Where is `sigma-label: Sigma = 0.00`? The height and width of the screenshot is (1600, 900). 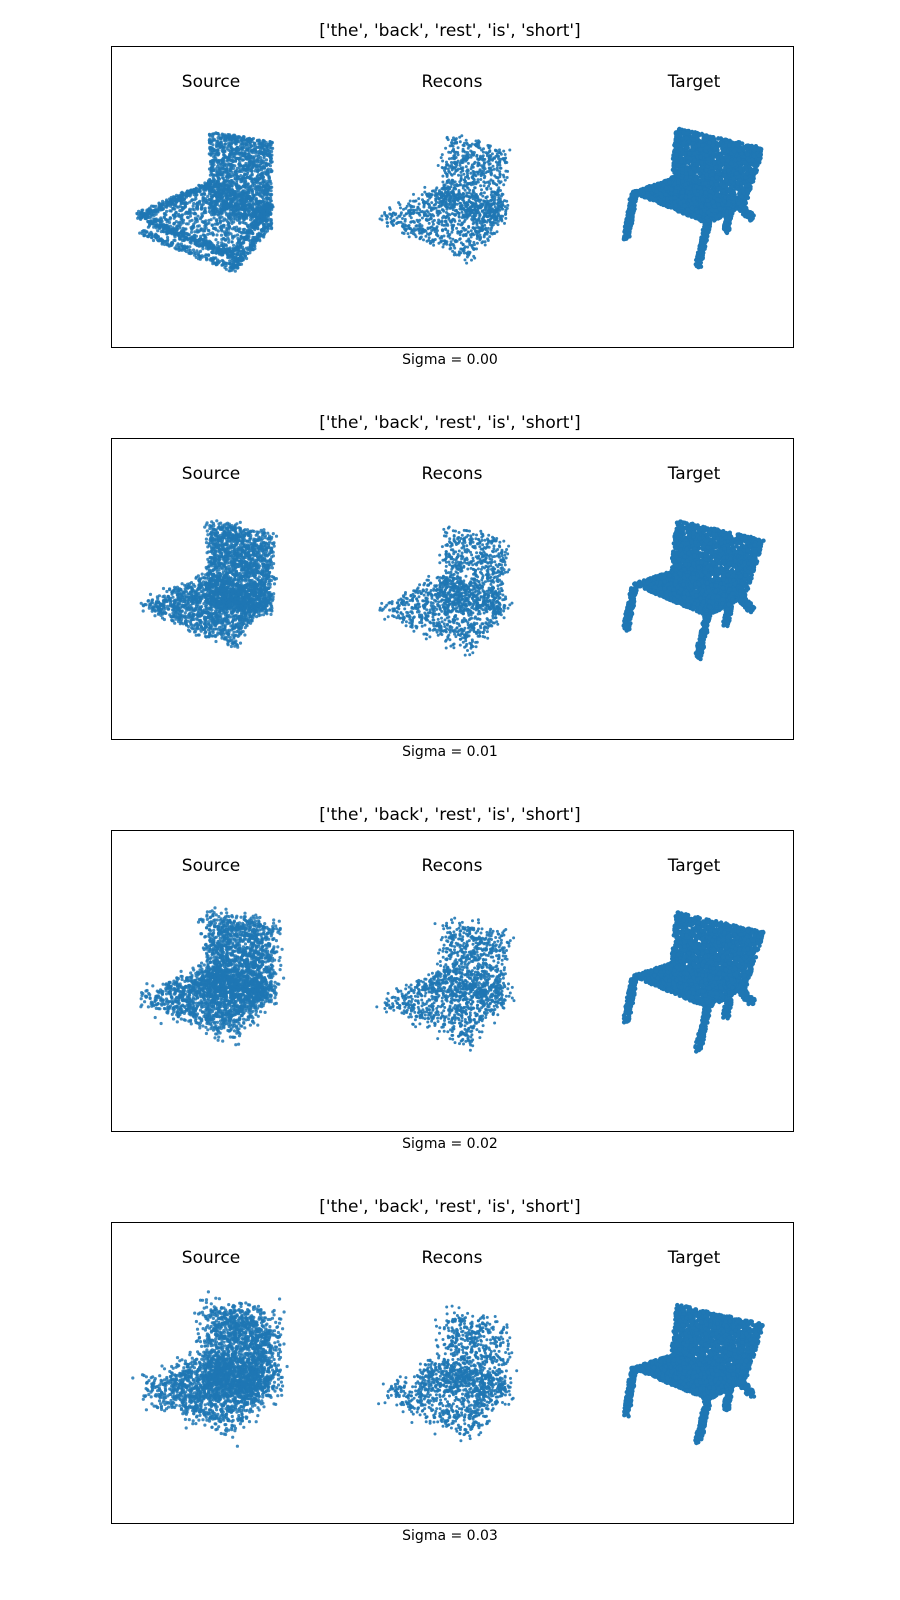 sigma-label: Sigma = 0.00 is located at coordinates (450, 360).